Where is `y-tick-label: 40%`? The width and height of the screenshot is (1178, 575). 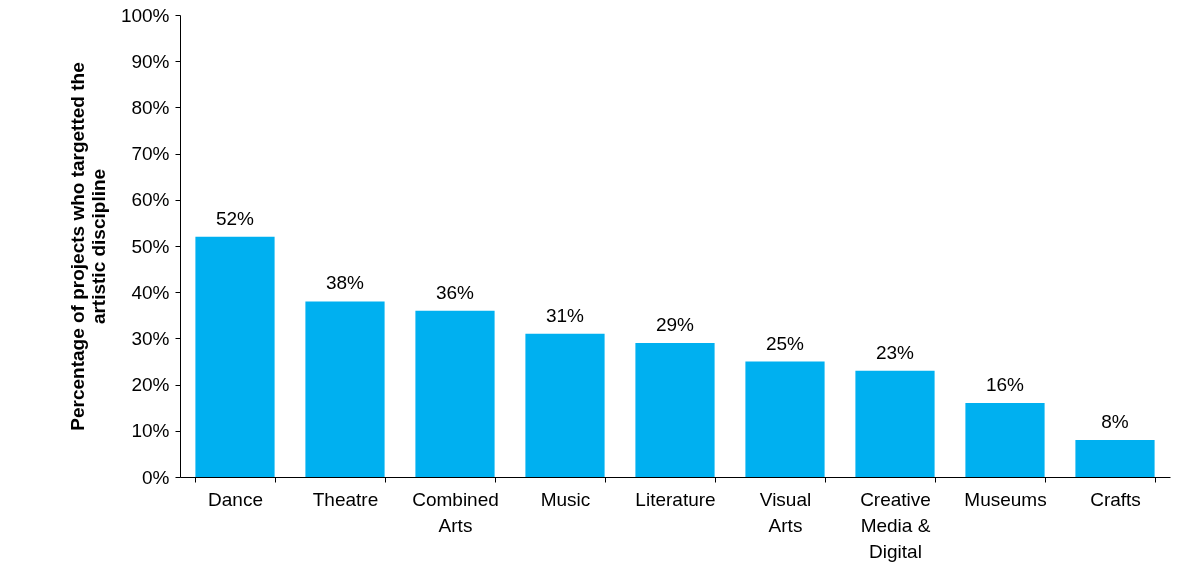
y-tick-label: 40% is located at coordinates (150, 292).